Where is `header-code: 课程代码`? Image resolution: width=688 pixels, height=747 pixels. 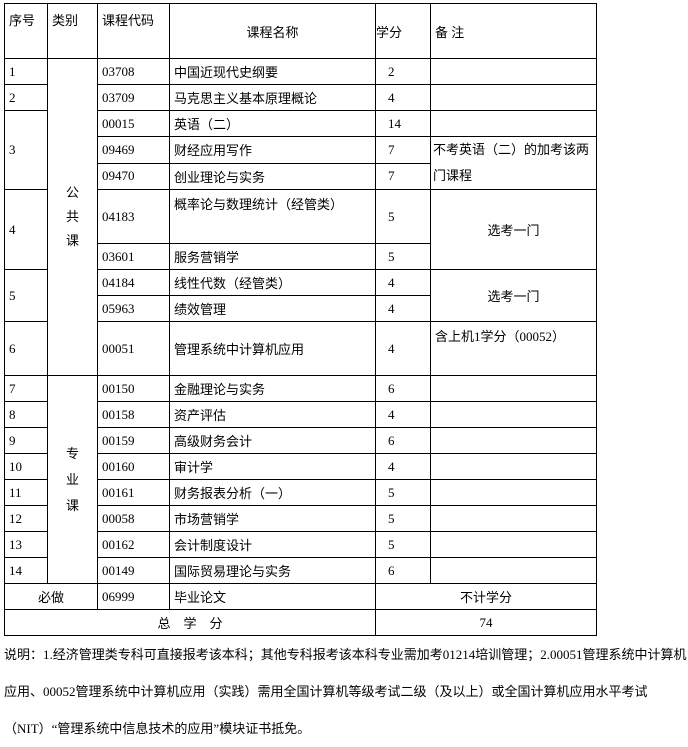
header-code: 课程代码 is located at coordinates (133, 31).